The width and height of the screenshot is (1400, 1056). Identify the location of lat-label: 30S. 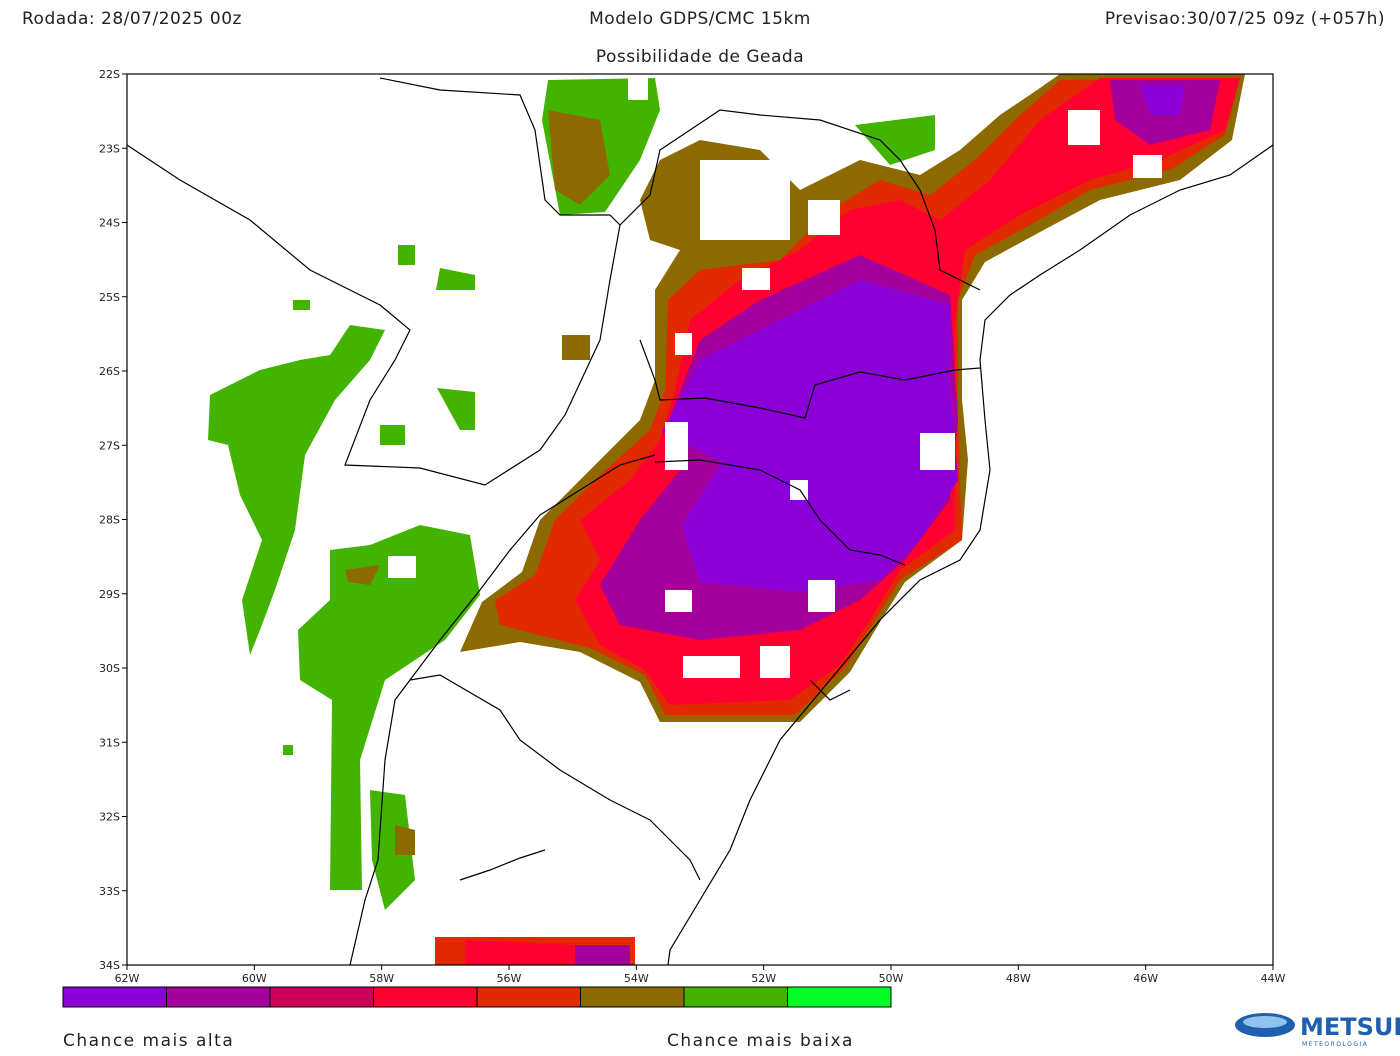
(109, 668).